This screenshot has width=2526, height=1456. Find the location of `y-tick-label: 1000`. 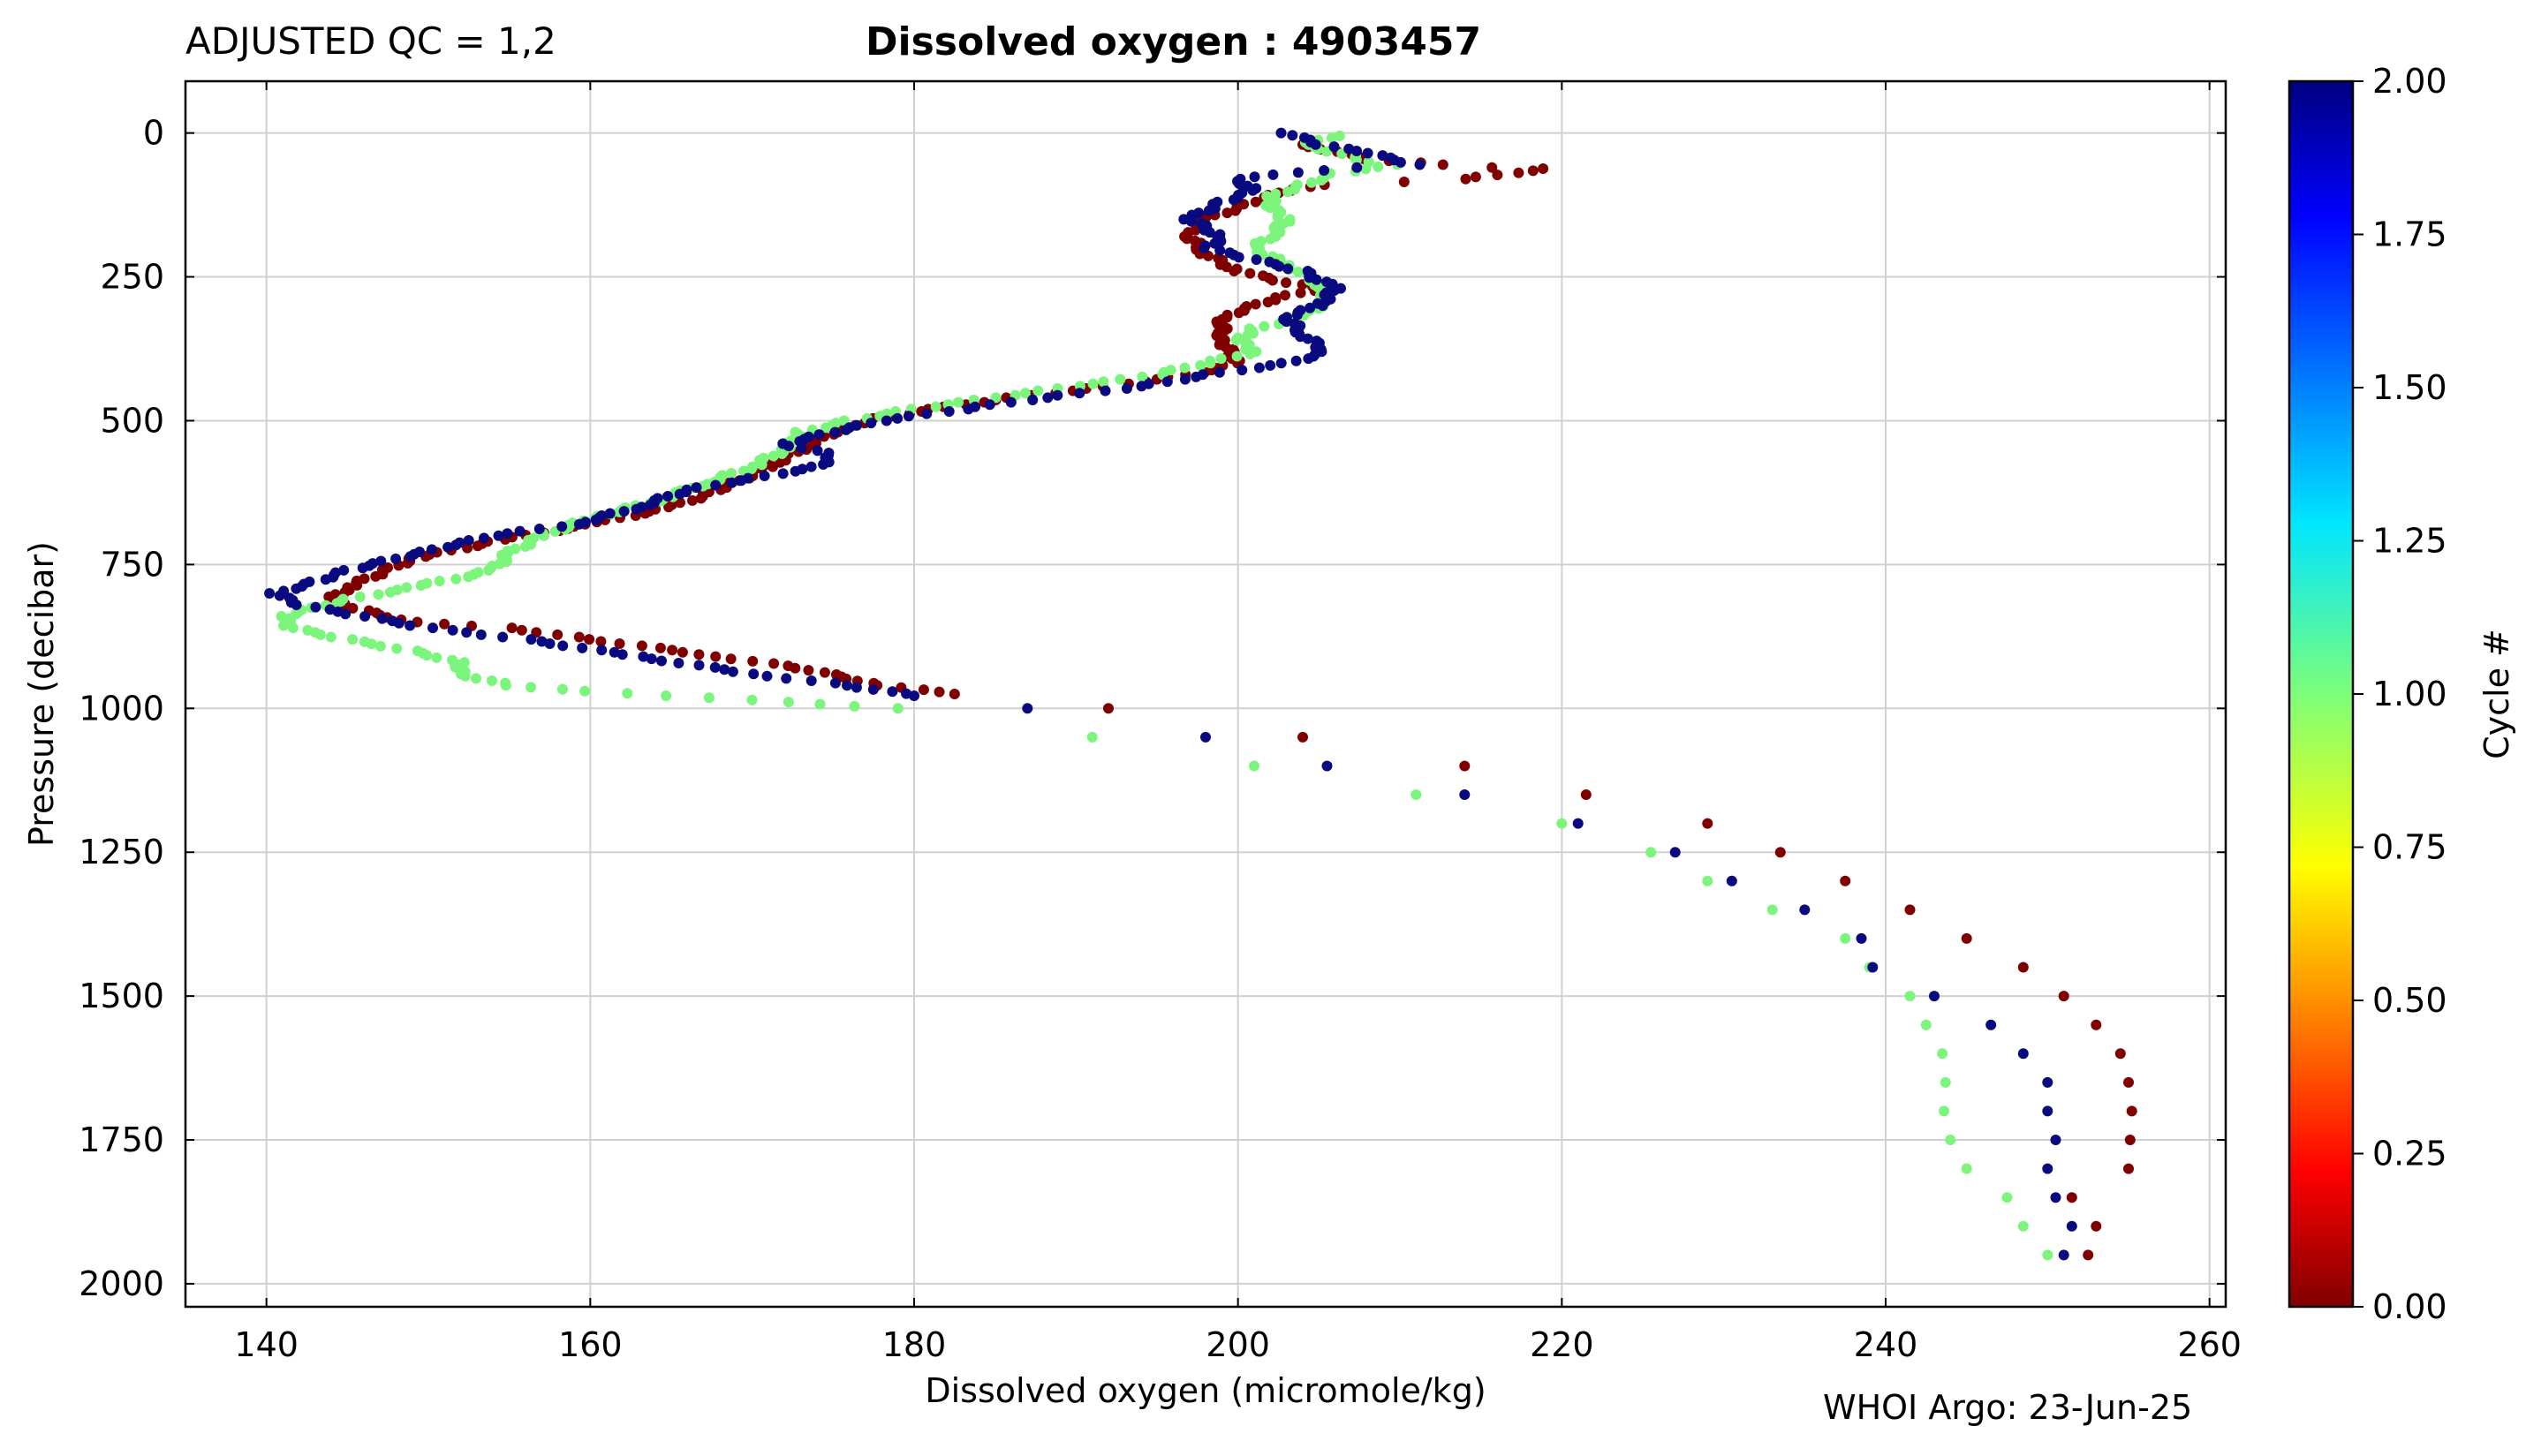

y-tick-label: 1000 is located at coordinates (121, 708).